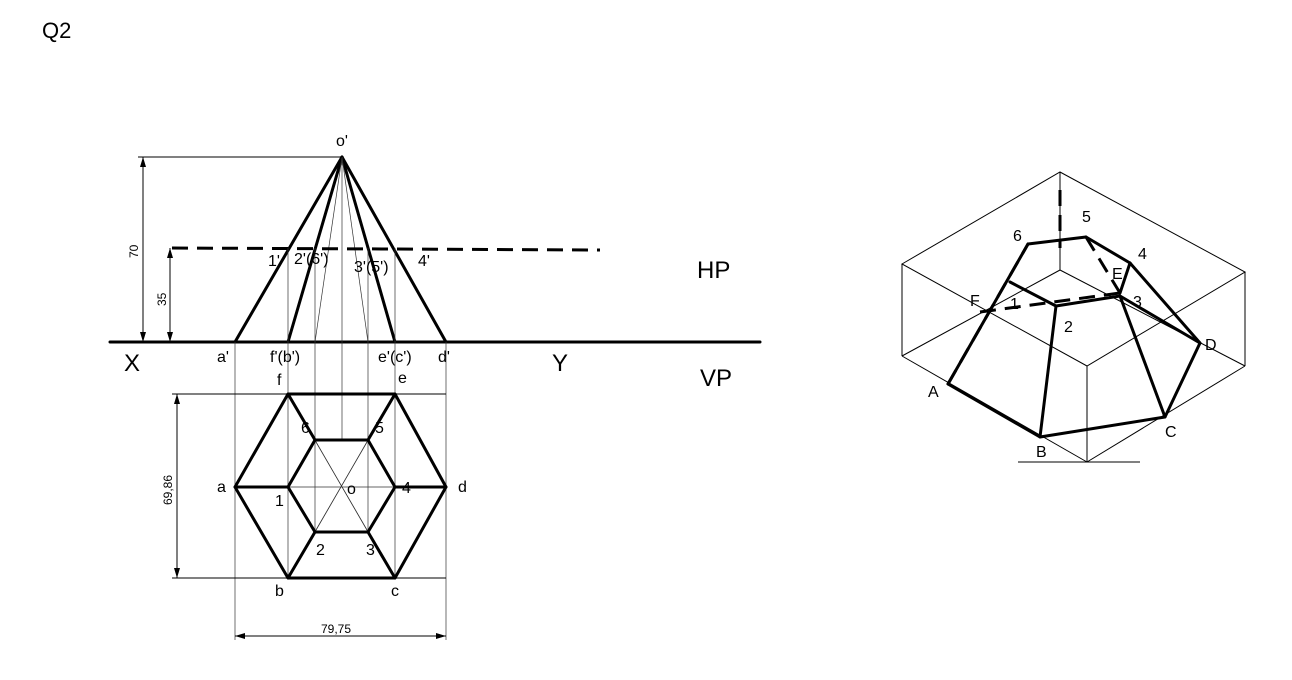  What do you see at coordinates (305, 428) in the screenshot?
I see `top-point-6: 6` at bounding box center [305, 428].